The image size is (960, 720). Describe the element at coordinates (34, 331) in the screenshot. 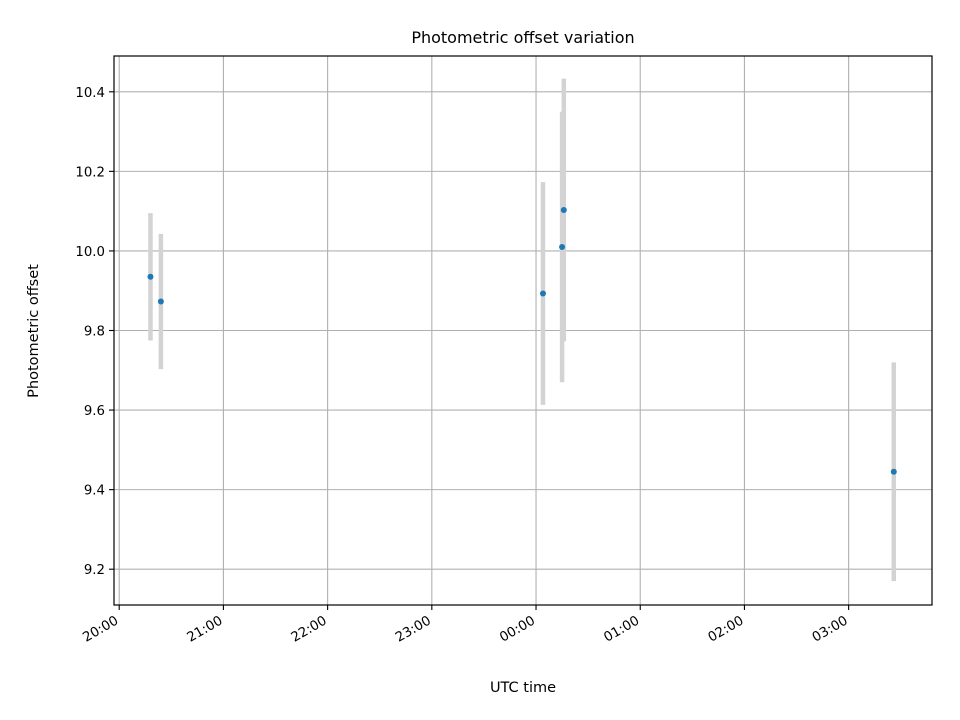

I see `y-axis-label: Photometric offset` at that location.